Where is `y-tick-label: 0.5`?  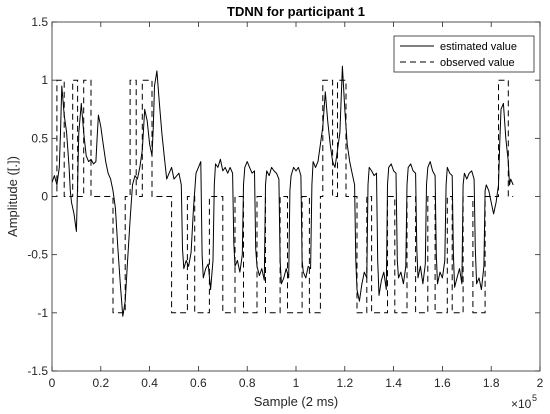 y-tick-label: 0.5 is located at coordinates (39, 138).